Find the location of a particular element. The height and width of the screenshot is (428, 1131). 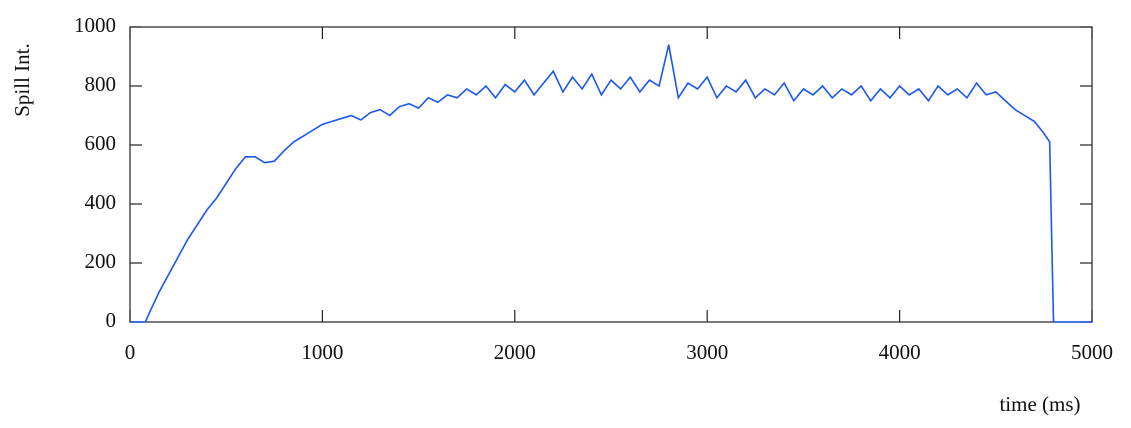

y-tick-label: 400 is located at coordinates (101, 202).